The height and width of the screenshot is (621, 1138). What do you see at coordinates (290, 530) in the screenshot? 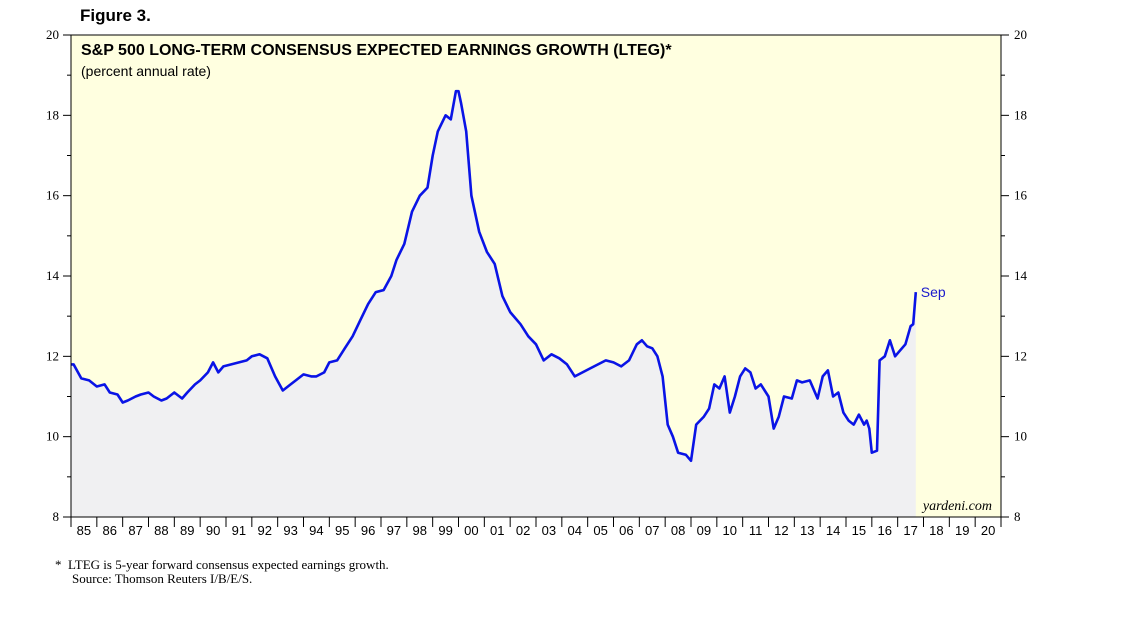
I see `x-tick-label-93: 93` at bounding box center [290, 530].